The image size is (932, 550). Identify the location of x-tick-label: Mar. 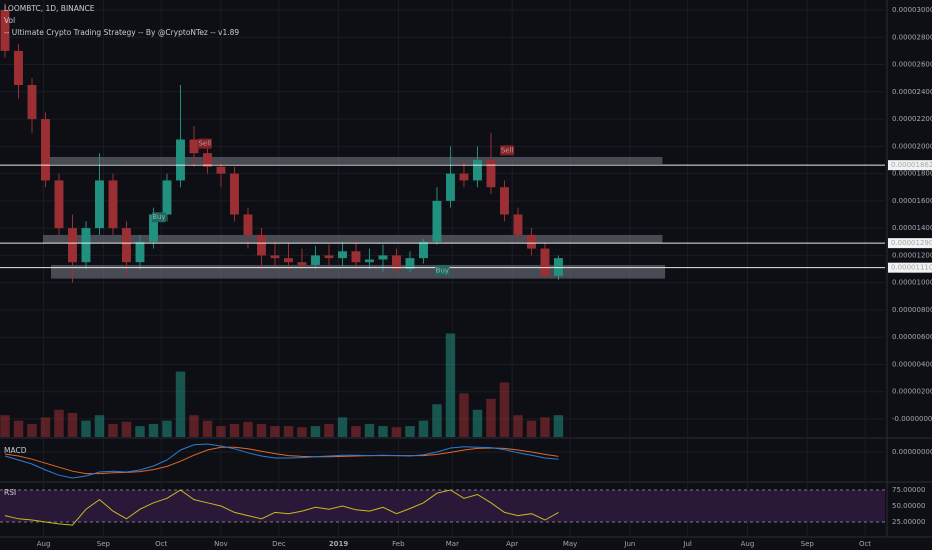
(452, 544).